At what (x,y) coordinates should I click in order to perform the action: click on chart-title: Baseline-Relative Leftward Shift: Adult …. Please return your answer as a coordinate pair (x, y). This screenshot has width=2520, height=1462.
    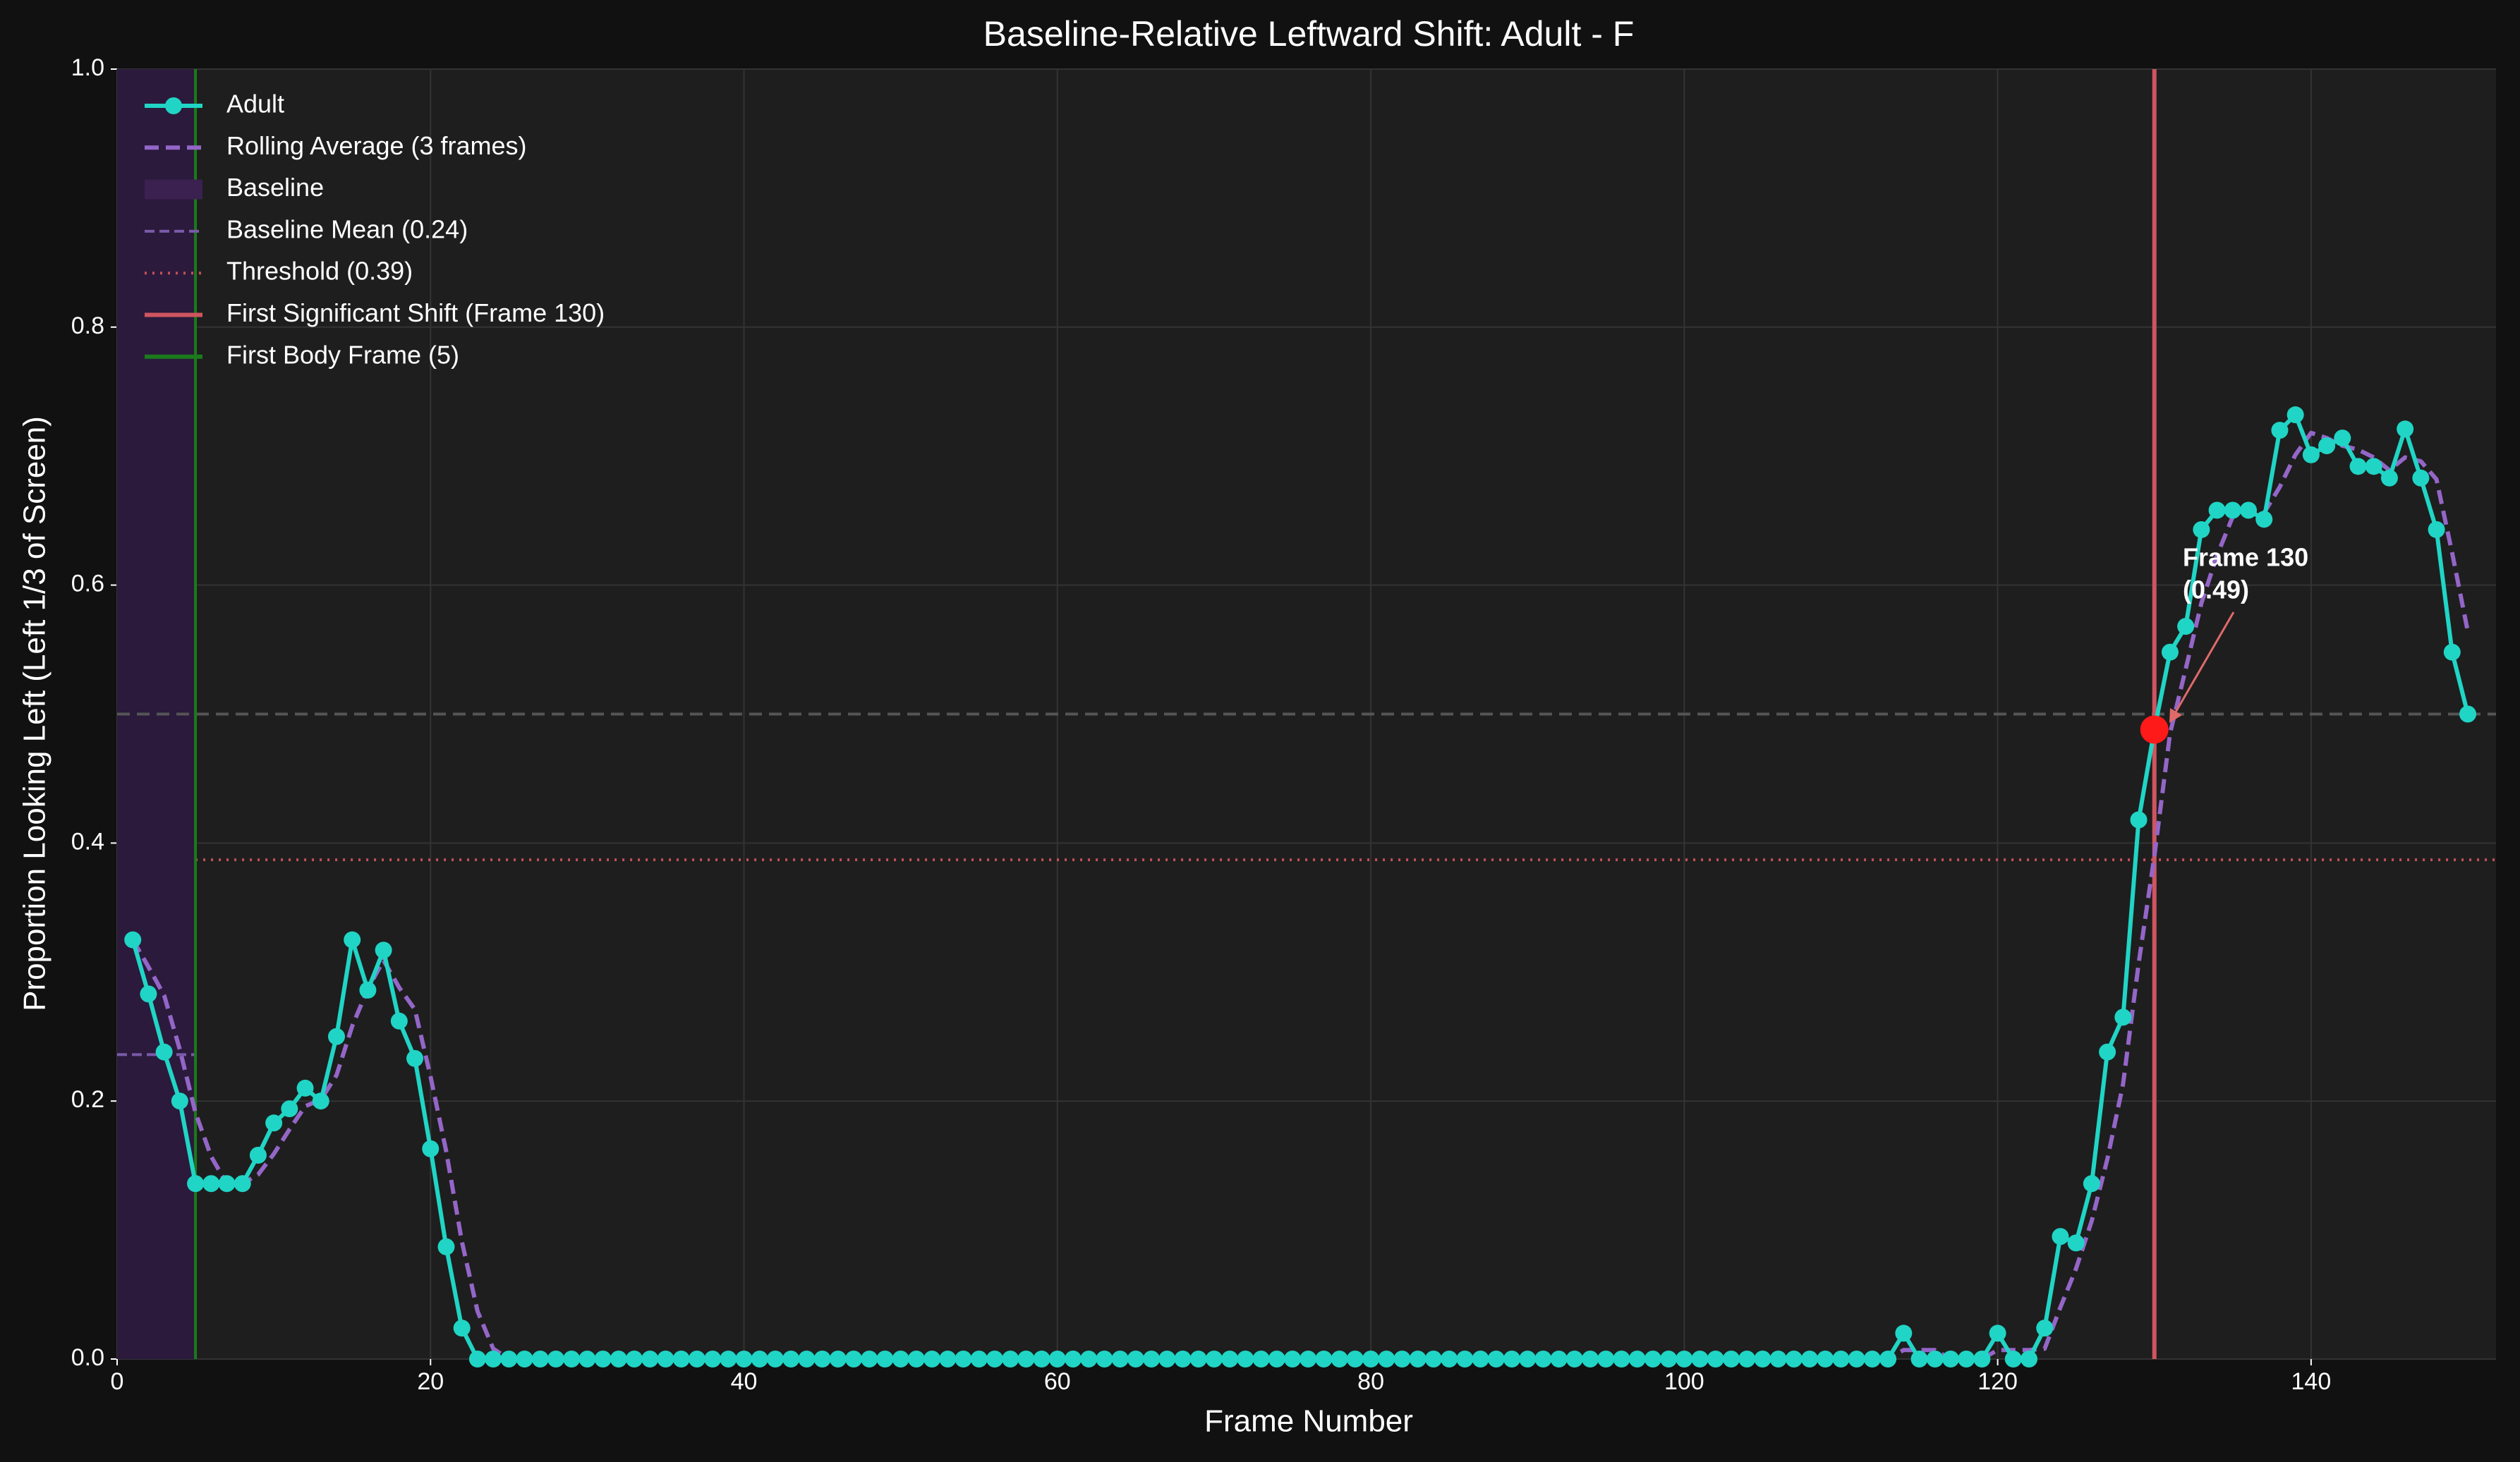
    Looking at the image, I should click on (1309, 34).